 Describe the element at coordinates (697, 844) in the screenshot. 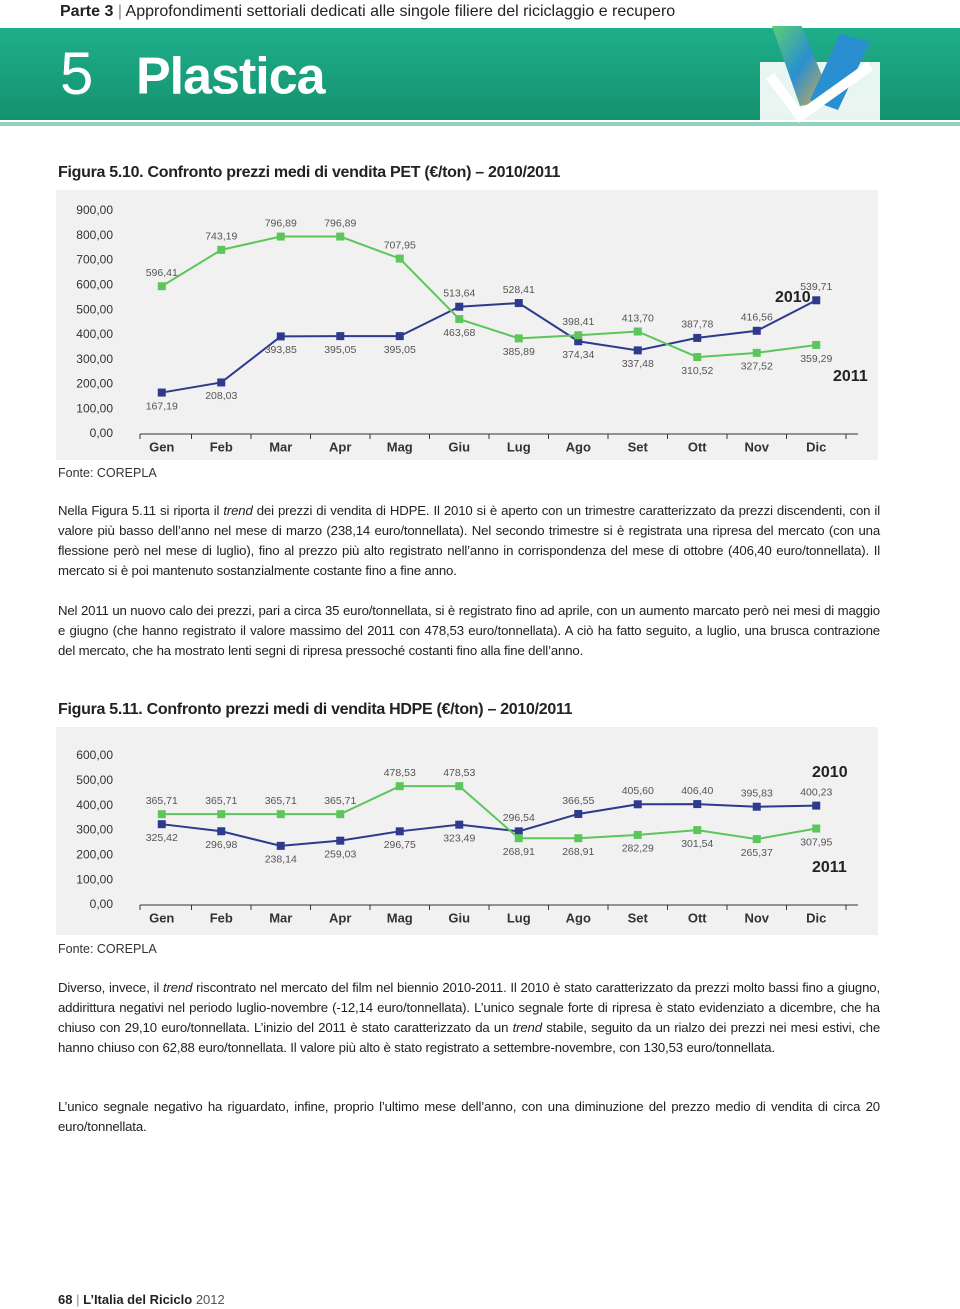

I see `data-label: 301,54` at that location.